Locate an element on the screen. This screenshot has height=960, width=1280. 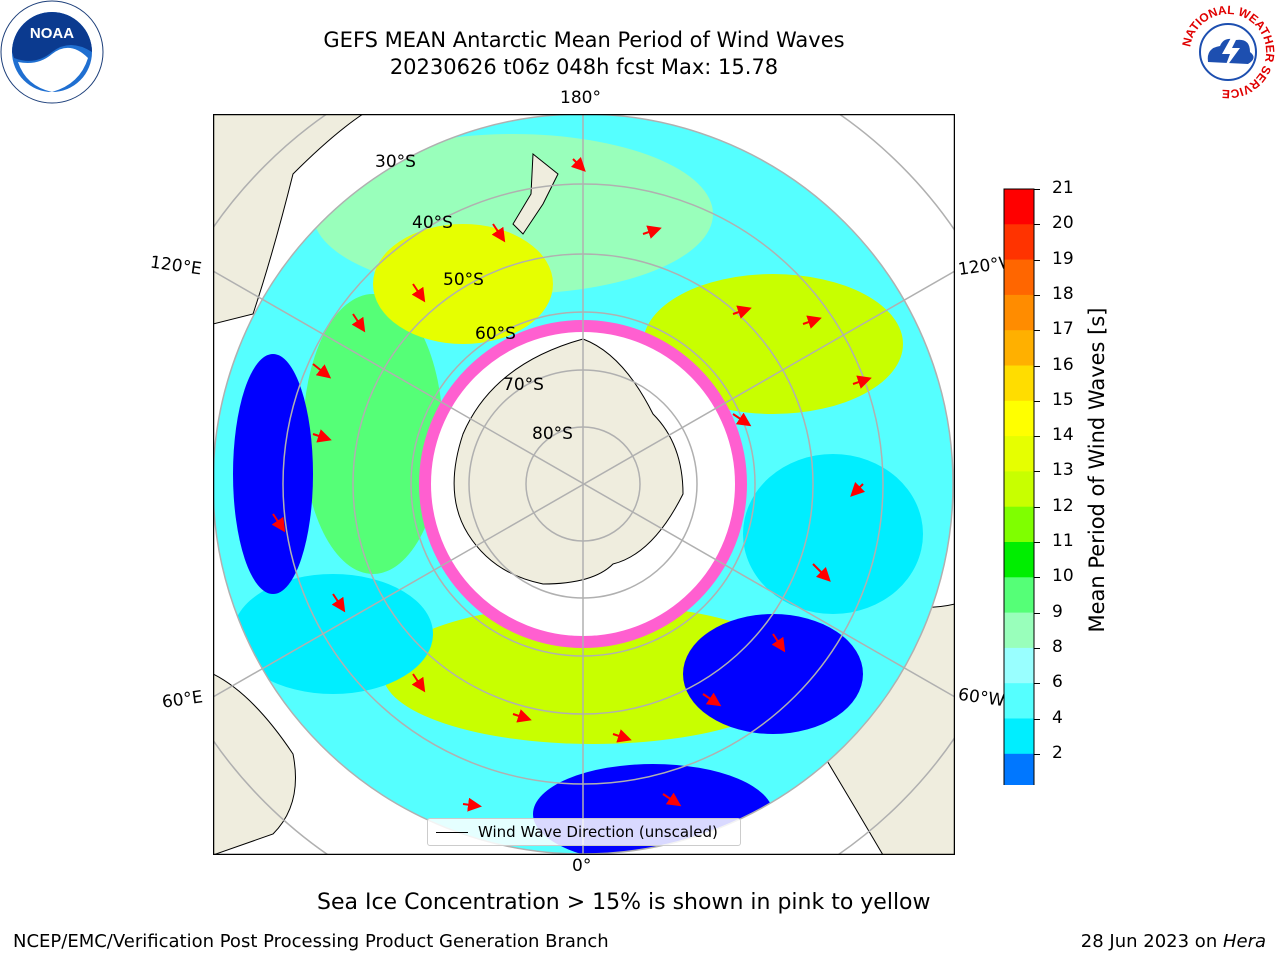
africa-land is located at coordinates (254, 764).